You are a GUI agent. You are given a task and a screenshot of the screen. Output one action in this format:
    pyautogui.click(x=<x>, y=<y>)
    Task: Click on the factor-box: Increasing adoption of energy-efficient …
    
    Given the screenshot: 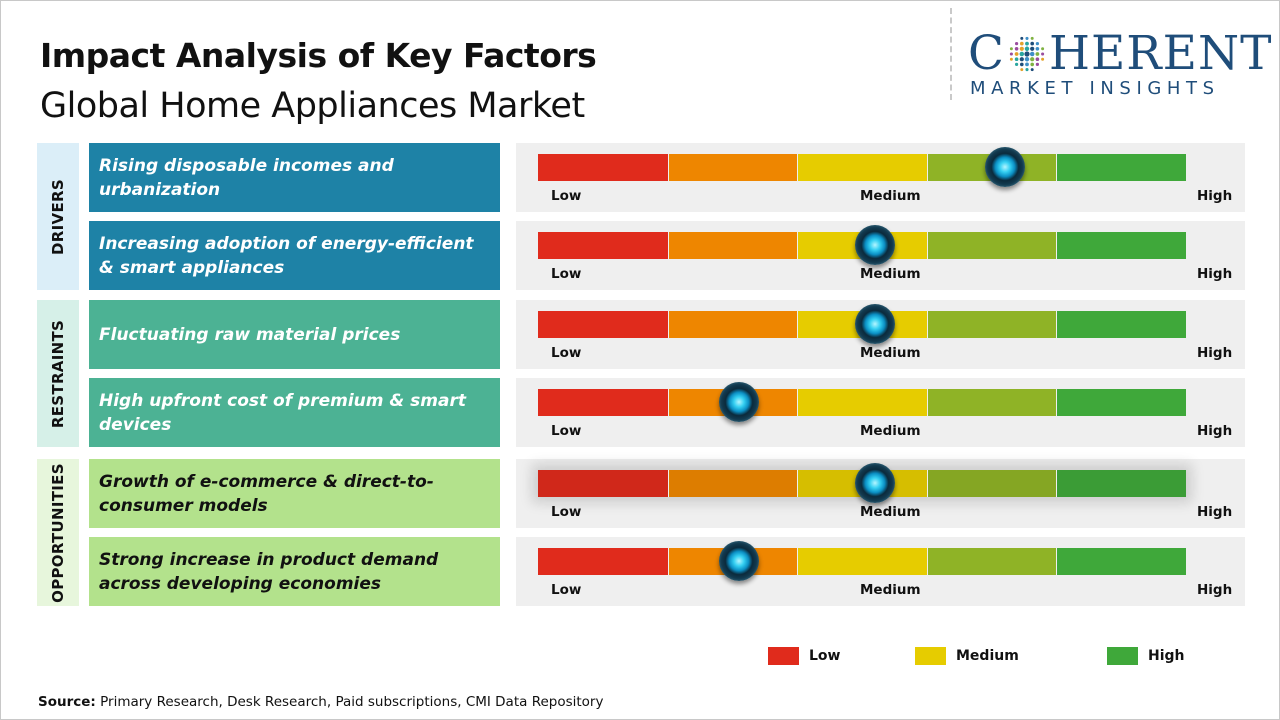 What is the action you would take?
    pyautogui.click(x=294, y=255)
    